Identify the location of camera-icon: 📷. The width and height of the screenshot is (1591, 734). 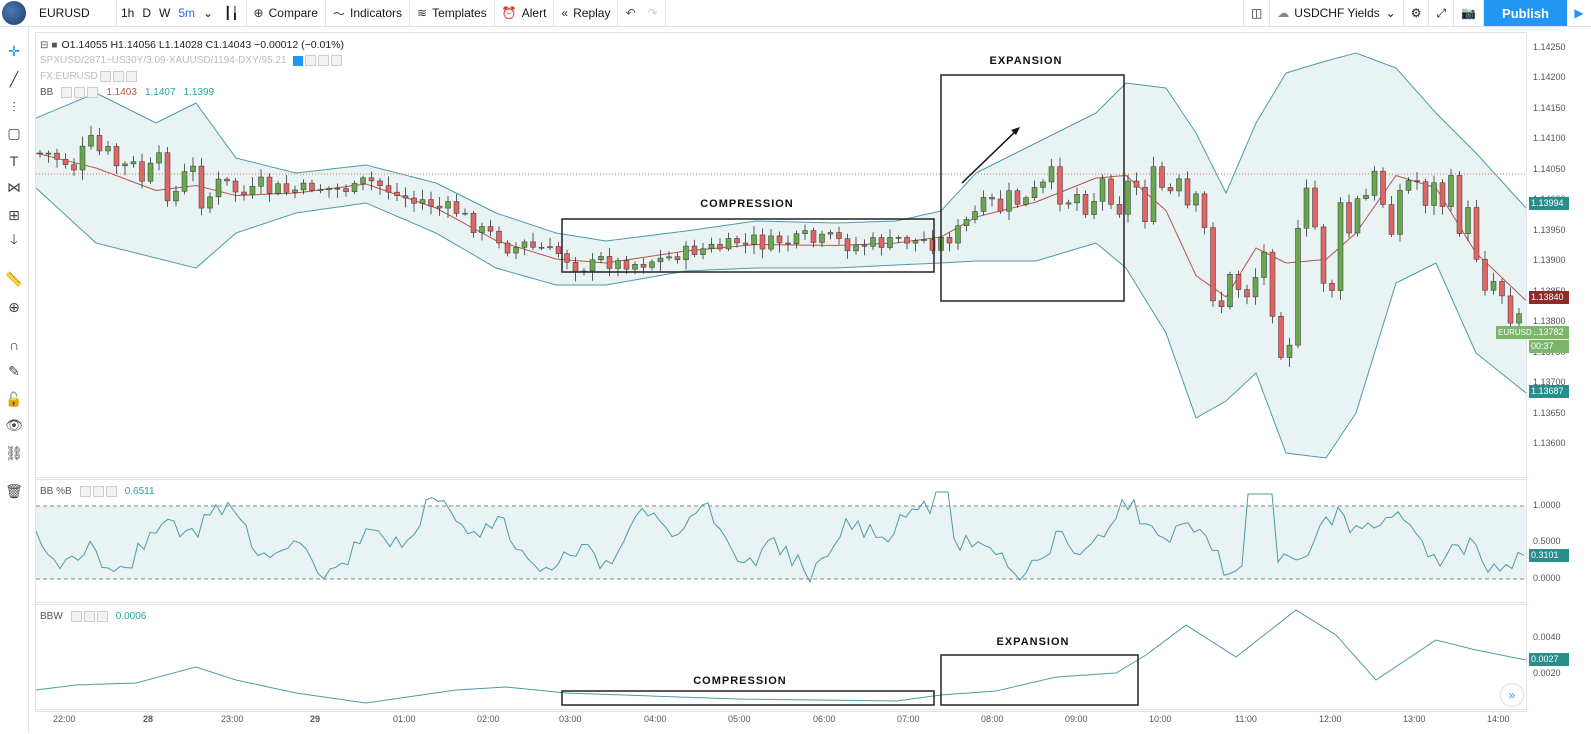
(1469, 13).